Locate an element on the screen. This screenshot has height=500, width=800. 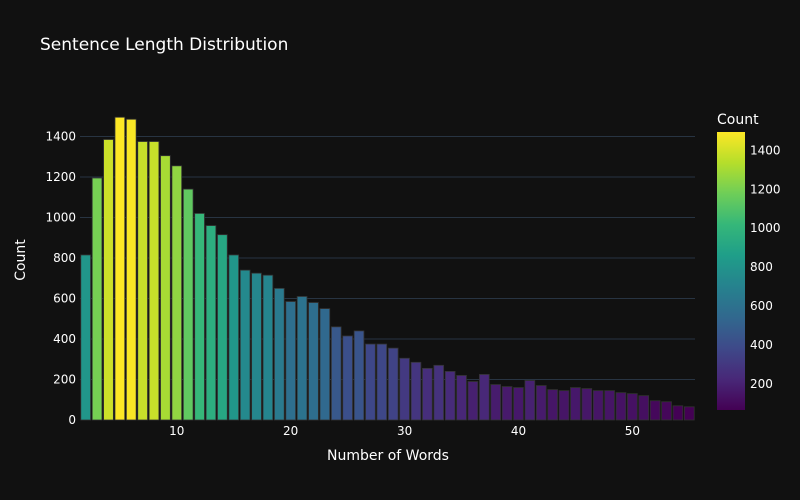
colorbar-tick-label: 400 is located at coordinates (761, 345).